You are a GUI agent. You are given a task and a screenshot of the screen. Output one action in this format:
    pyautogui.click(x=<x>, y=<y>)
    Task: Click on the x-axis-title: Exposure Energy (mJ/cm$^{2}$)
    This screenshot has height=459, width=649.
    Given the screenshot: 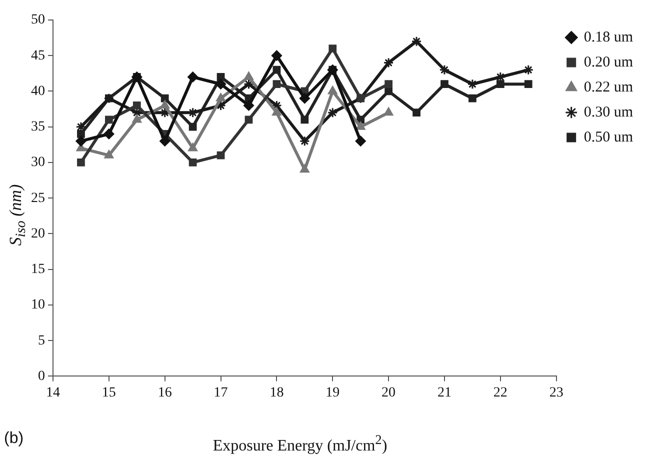 What is the action you would take?
    pyautogui.click(x=300, y=444)
    